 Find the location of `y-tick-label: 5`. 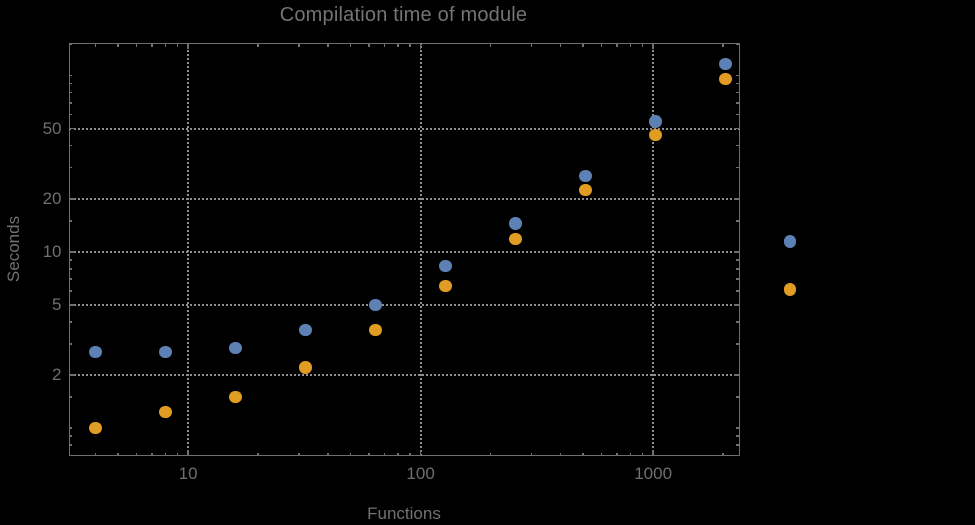

y-tick-label: 5 is located at coordinates (57, 304).